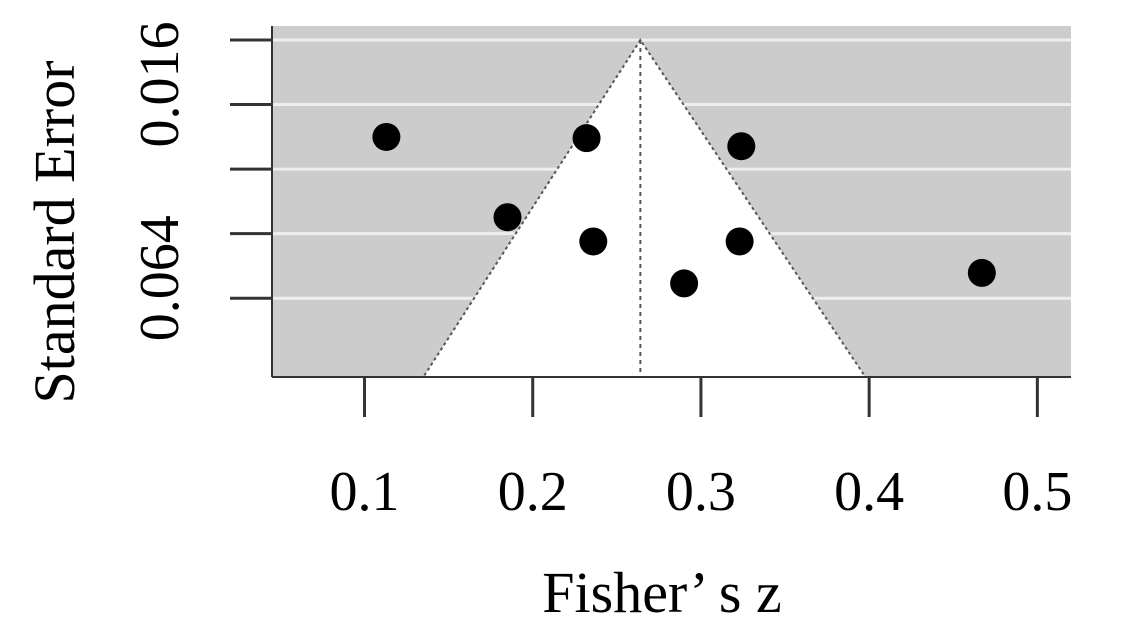 The width and height of the screenshot is (1121, 633). What do you see at coordinates (365, 492) in the screenshot?
I see `x-tick-label-0: 0.1` at bounding box center [365, 492].